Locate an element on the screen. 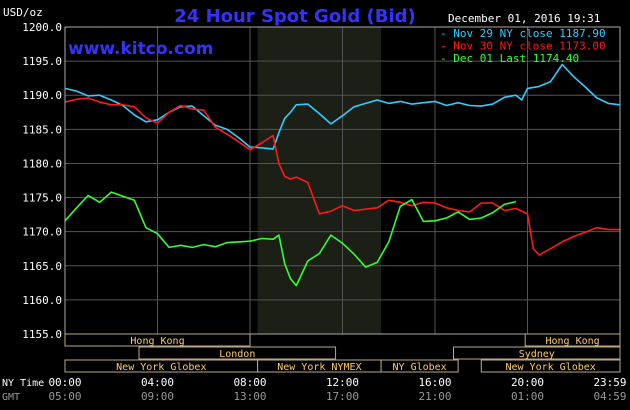  y-tick-label: 1155.0 is located at coordinates (42, 334).